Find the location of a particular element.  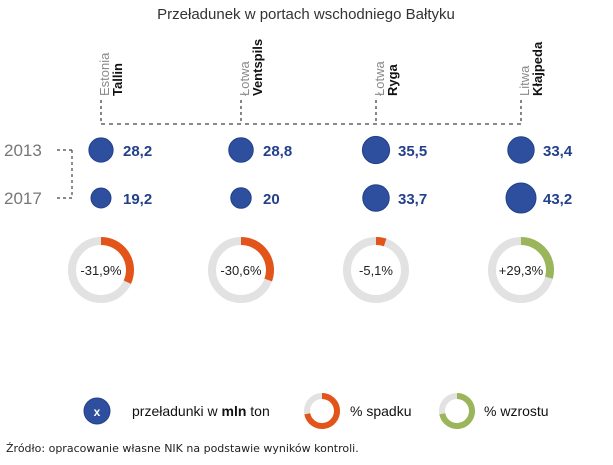

value-label-2017: 20 is located at coordinates (271, 199).